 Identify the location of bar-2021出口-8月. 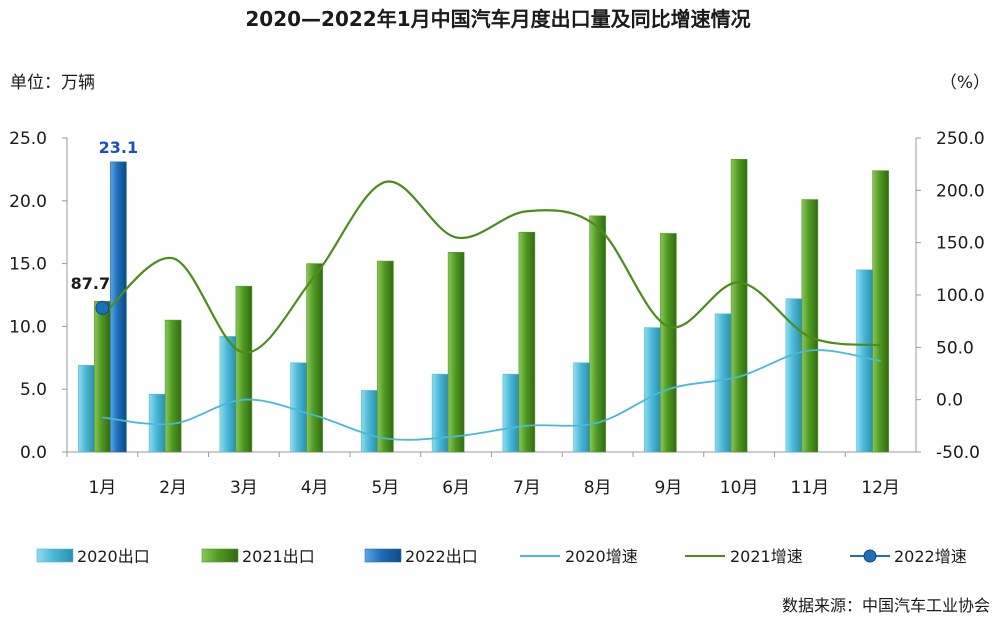
(597, 334).